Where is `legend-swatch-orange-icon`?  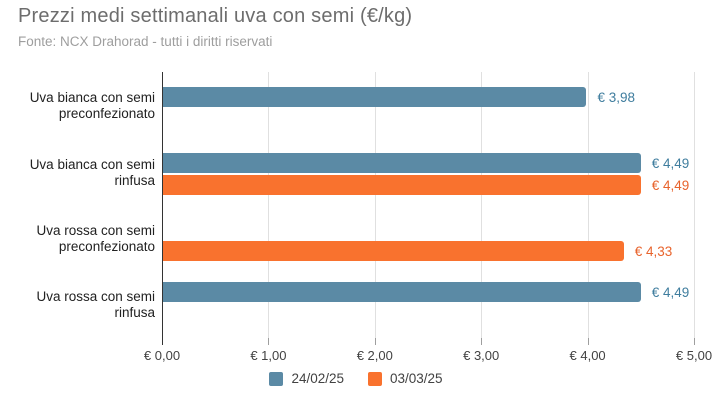
legend-swatch-orange-icon is located at coordinates (375, 378).